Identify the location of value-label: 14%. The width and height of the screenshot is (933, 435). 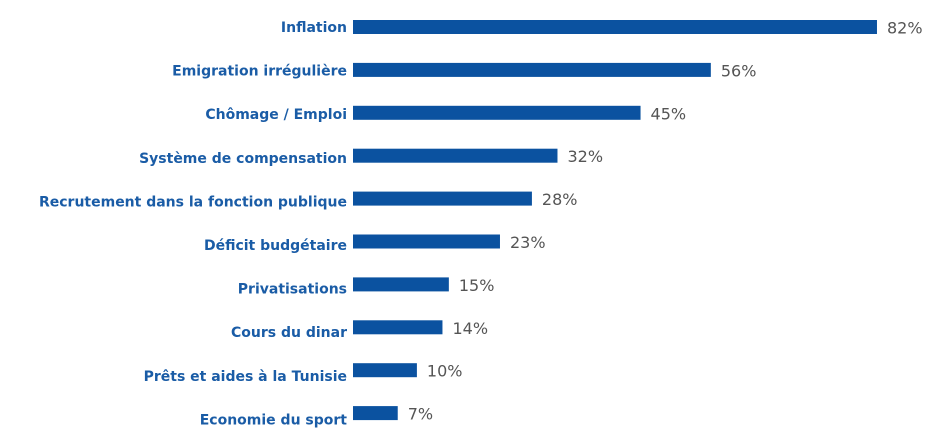
(470, 328).